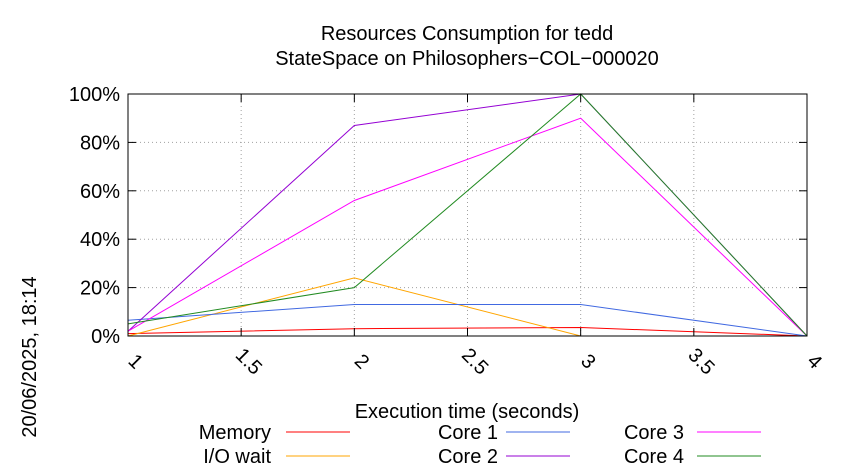 This screenshot has height=475, width=850. Describe the element at coordinates (361, 361) in the screenshot. I see `x-tick-label: 2` at that location.